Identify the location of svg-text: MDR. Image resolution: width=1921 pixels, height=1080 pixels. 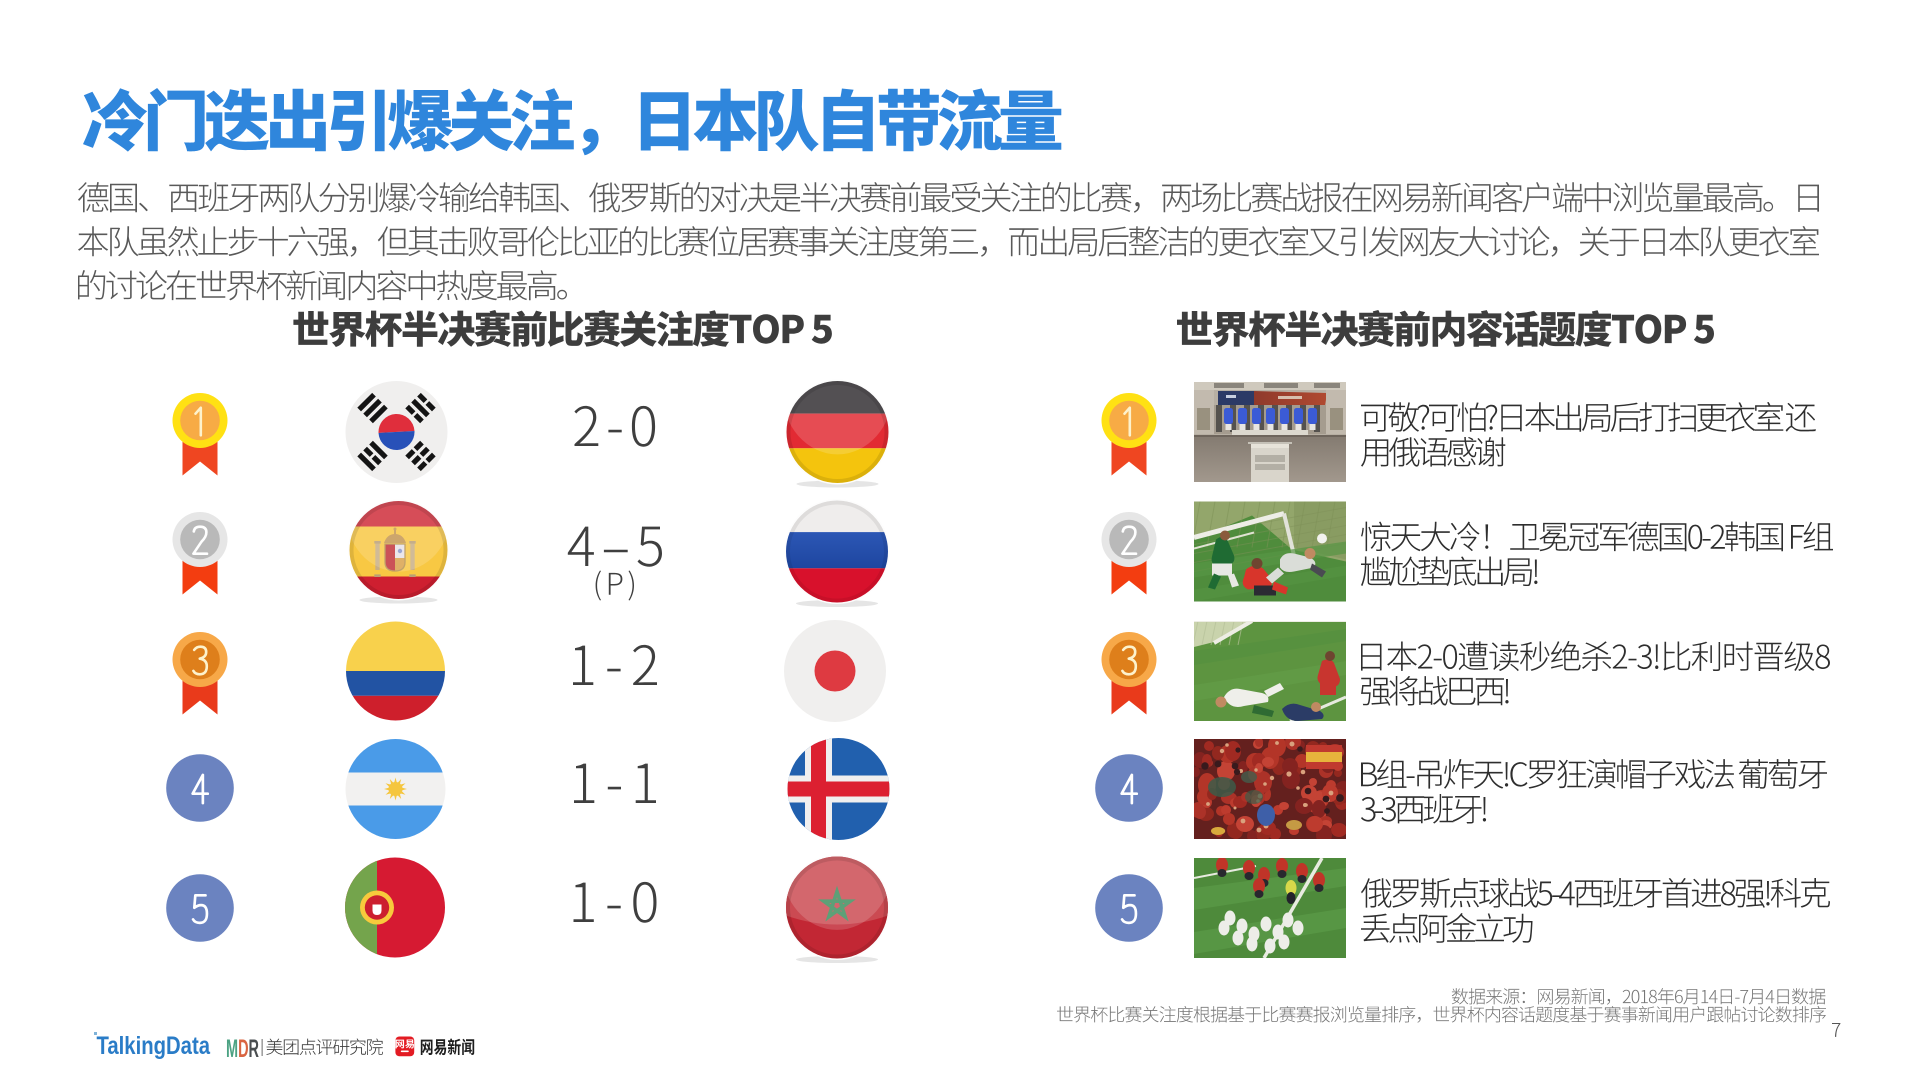
(242, 1049).